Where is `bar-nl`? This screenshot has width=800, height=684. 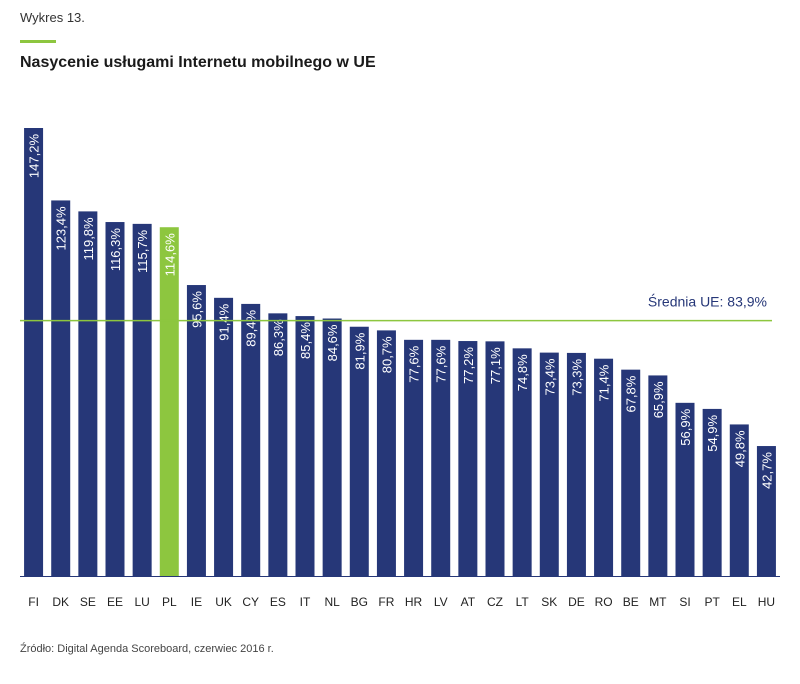
bar-nl is located at coordinates (332, 447).